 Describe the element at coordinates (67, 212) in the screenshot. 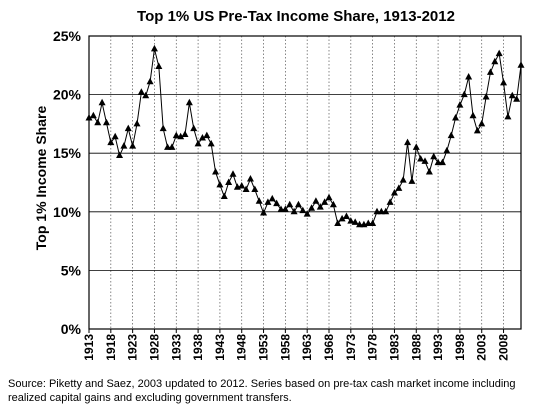

I see `y-tick-label: 10%` at that location.